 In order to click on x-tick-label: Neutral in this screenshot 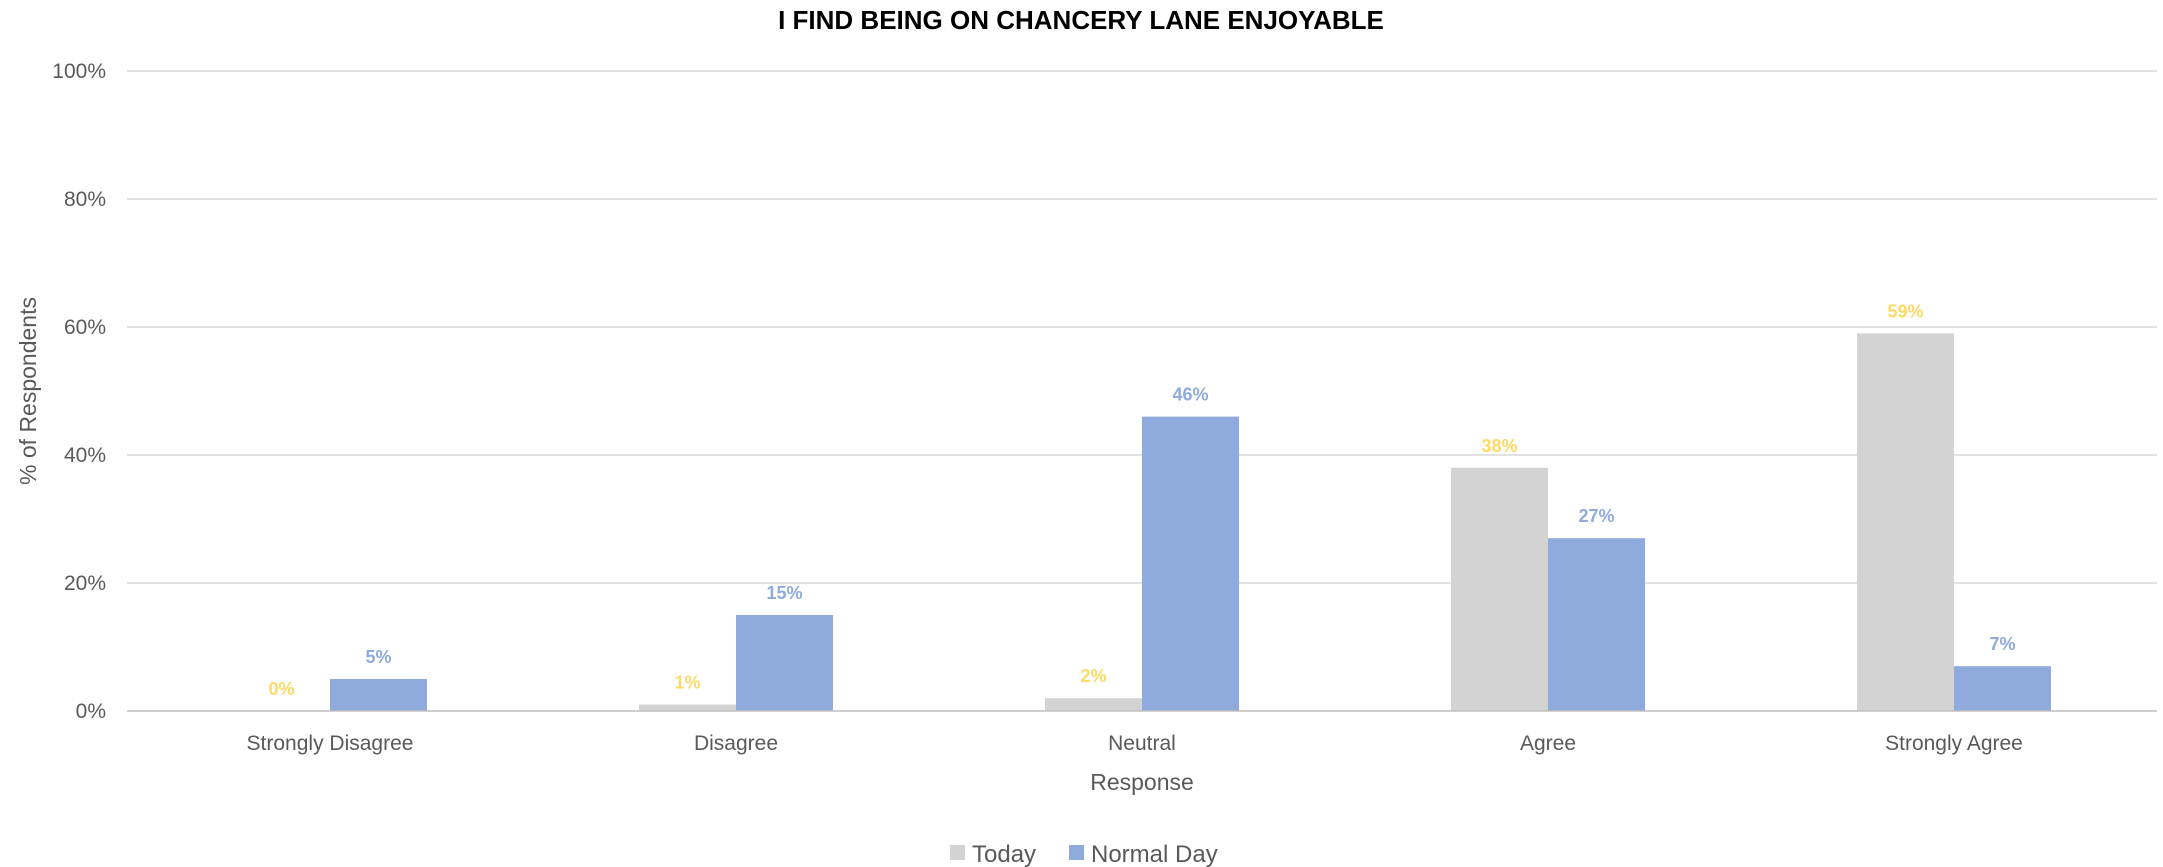, I will do `click(1142, 743)`.